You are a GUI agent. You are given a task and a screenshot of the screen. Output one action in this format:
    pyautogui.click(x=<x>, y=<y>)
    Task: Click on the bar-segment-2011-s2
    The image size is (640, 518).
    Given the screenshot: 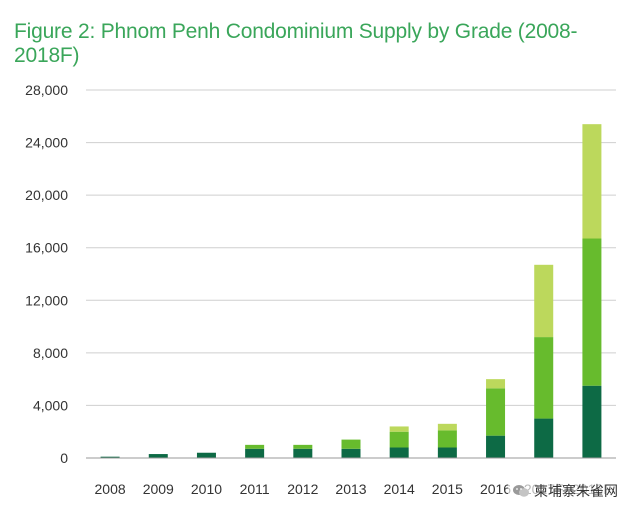 What is the action you would take?
    pyautogui.click(x=255, y=446)
    